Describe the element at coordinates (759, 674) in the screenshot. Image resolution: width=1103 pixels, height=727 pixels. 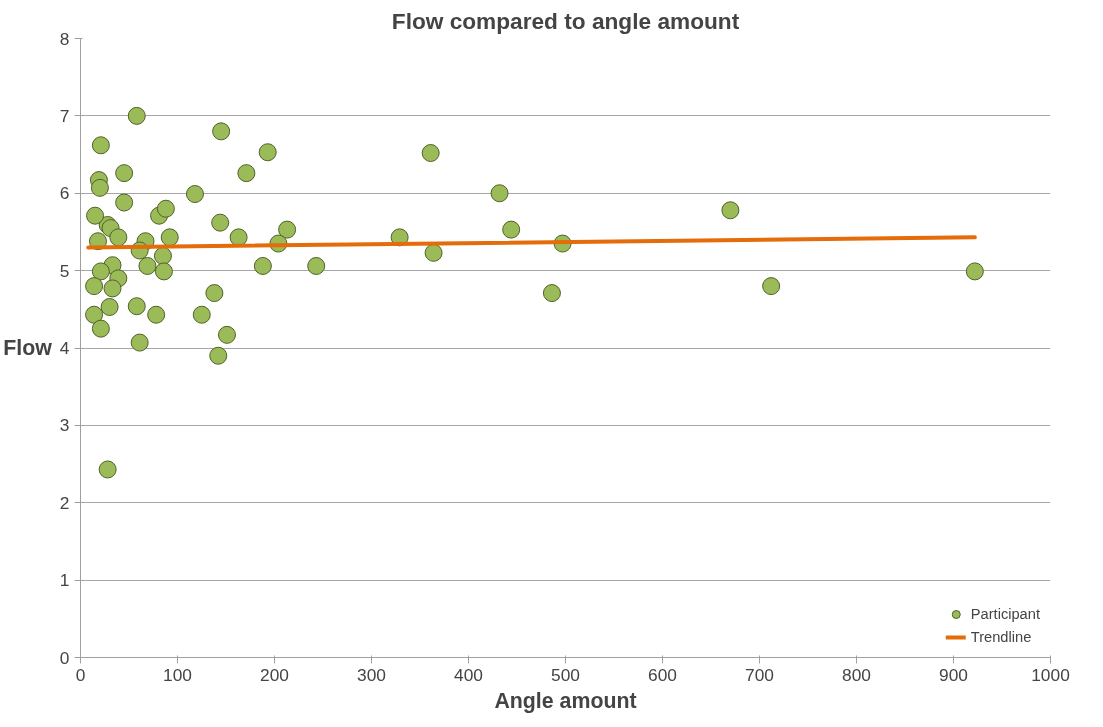
I see `x-tick-label: 700` at that location.